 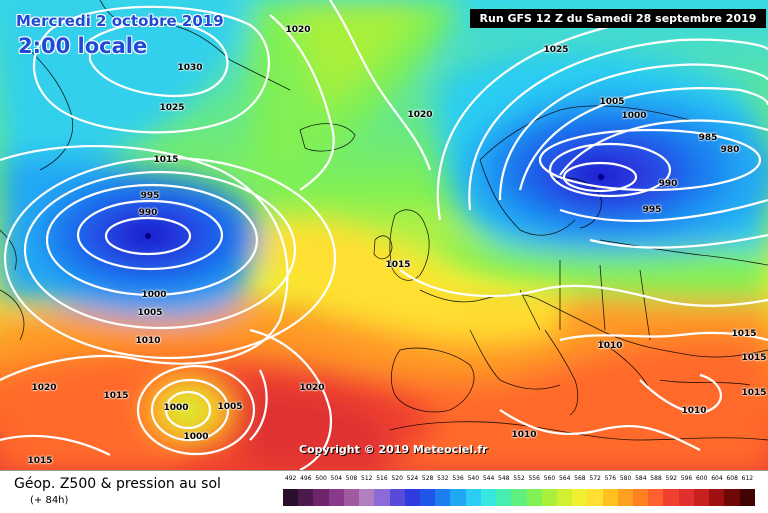 I want to click on legend-tick-label: 604, so click(x=717, y=478).